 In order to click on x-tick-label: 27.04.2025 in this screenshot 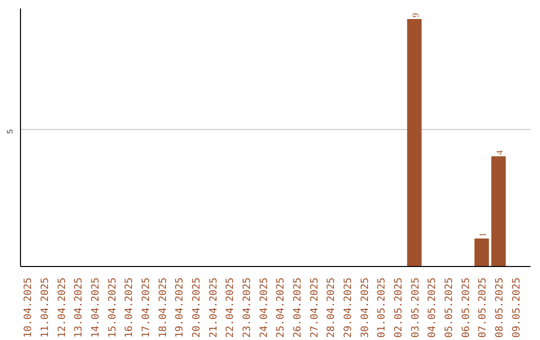, I will do `click(314, 307)`.